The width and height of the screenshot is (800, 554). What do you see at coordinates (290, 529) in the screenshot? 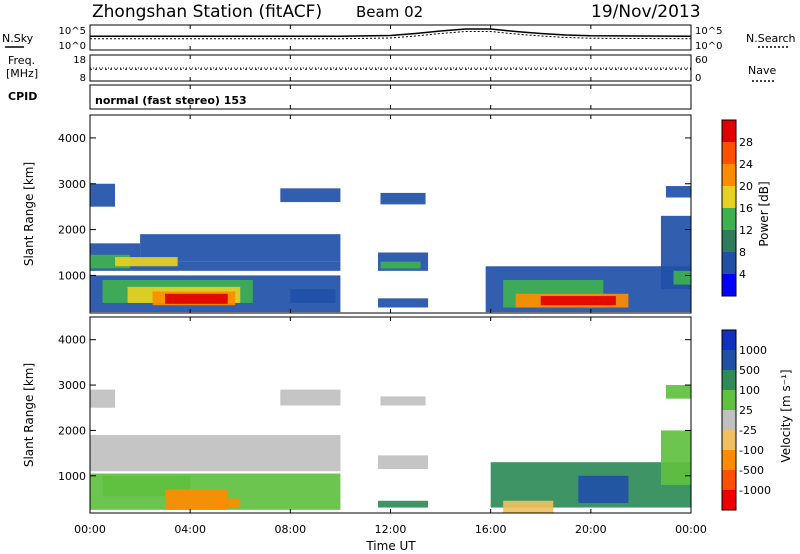
I see `time-tick-label: 08:00` at bounding box center [290, 529].